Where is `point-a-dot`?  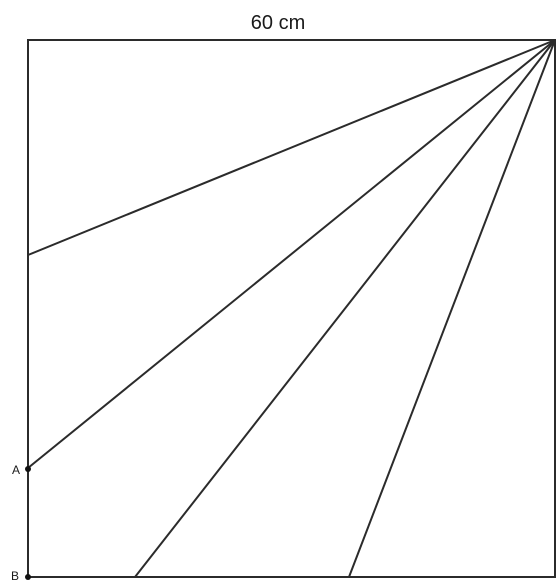
point-a-dot is located at coordinates (28, 469).